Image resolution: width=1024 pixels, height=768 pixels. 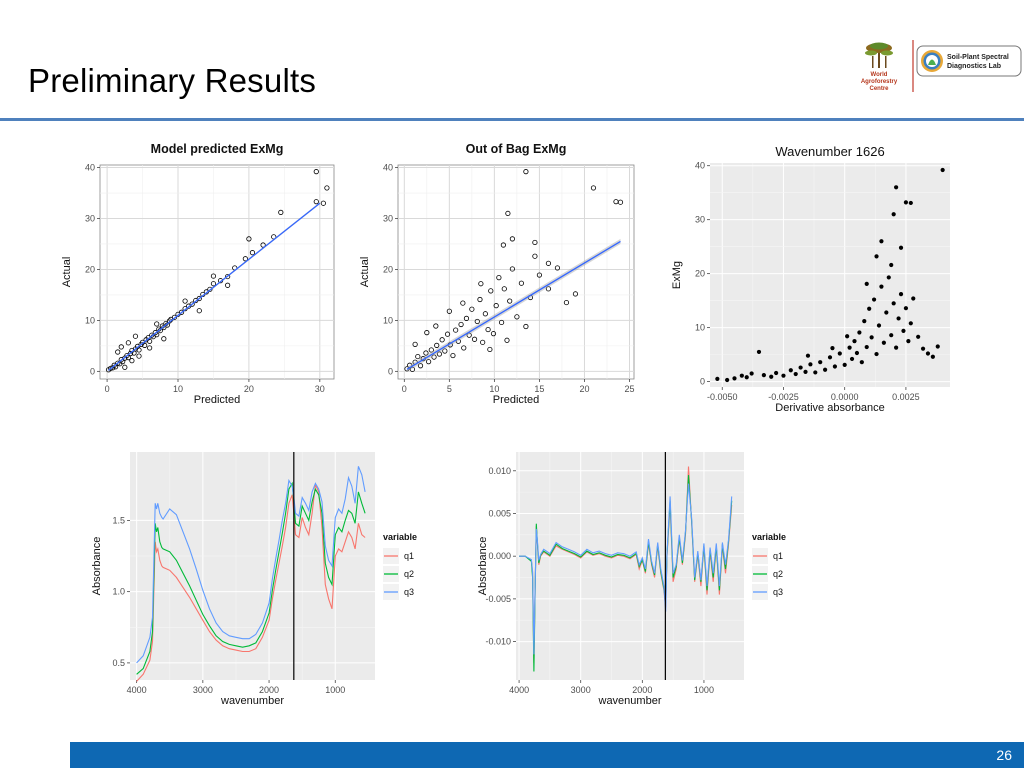 I want to click on icraf-text-1: World, so click(x=879, y=75).